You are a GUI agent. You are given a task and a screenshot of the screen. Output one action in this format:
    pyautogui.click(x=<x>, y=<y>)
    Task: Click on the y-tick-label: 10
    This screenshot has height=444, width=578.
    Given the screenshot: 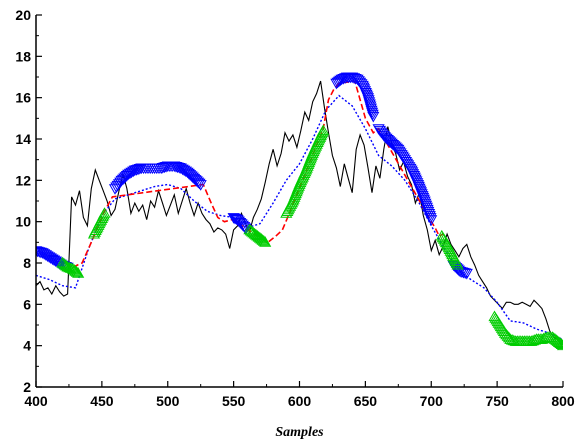 What is the action you would take?
    pyautogui.click(x=23, y=222)
    